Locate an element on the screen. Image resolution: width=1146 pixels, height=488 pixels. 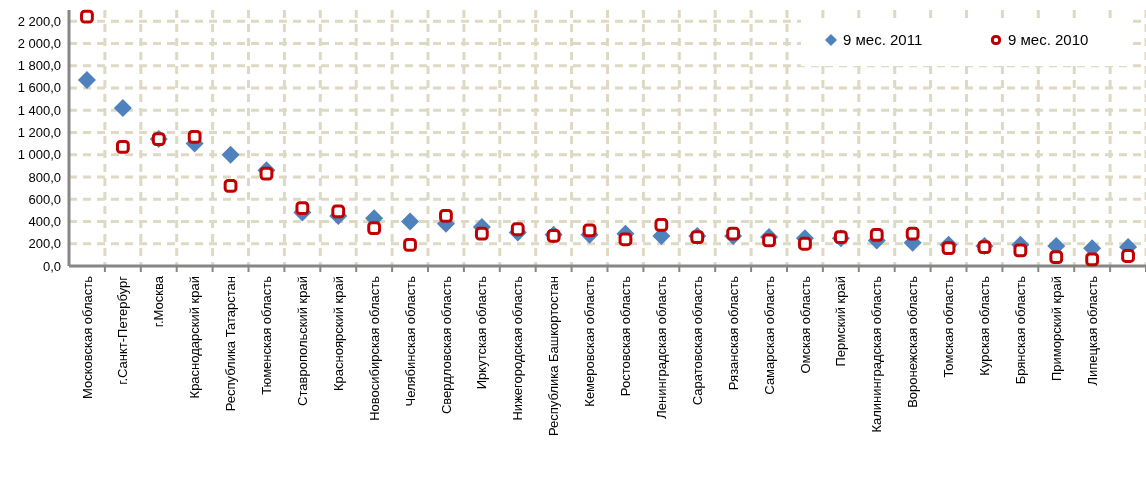
y-tick-label: 400,0 is located at coordinates (44, 222).